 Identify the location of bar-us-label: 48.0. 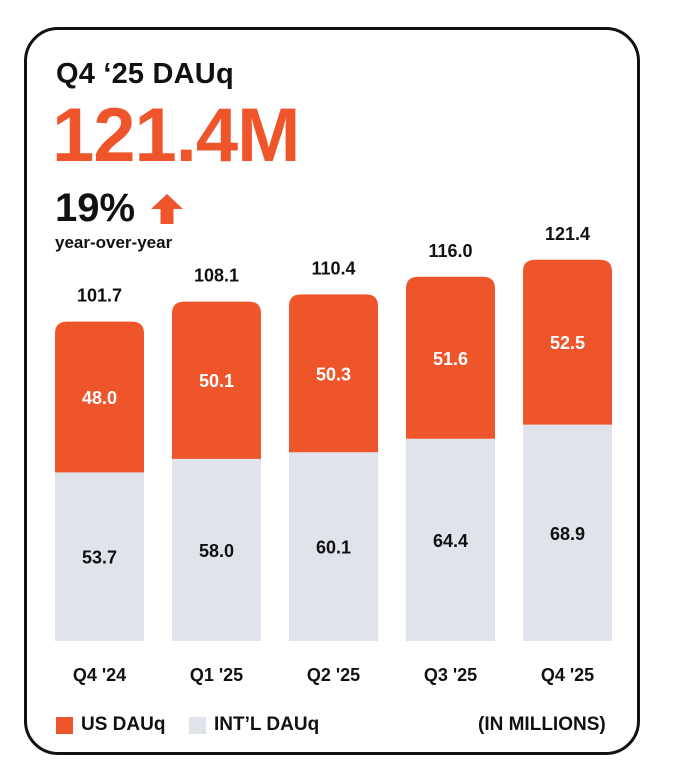
(99, 398).